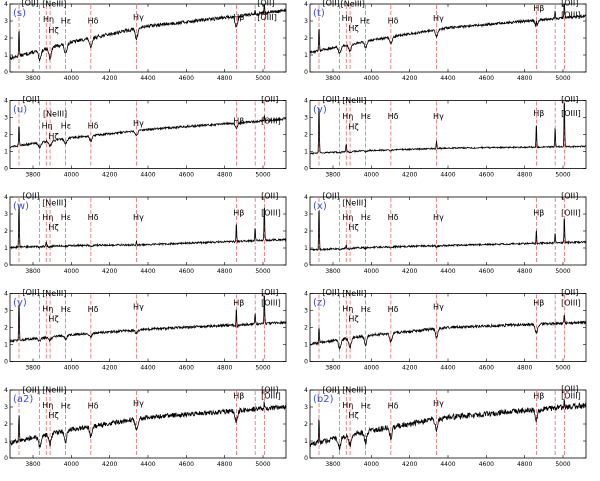 This screenshot has width=600, height=481. I want to click on panel-letter: (t), so click(319, 13).